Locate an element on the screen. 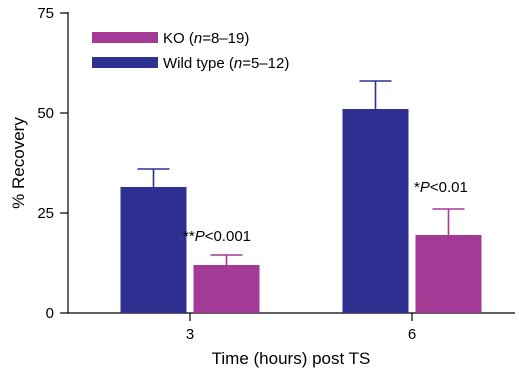  bar-ko-6h is located at coordinates (448, 274).